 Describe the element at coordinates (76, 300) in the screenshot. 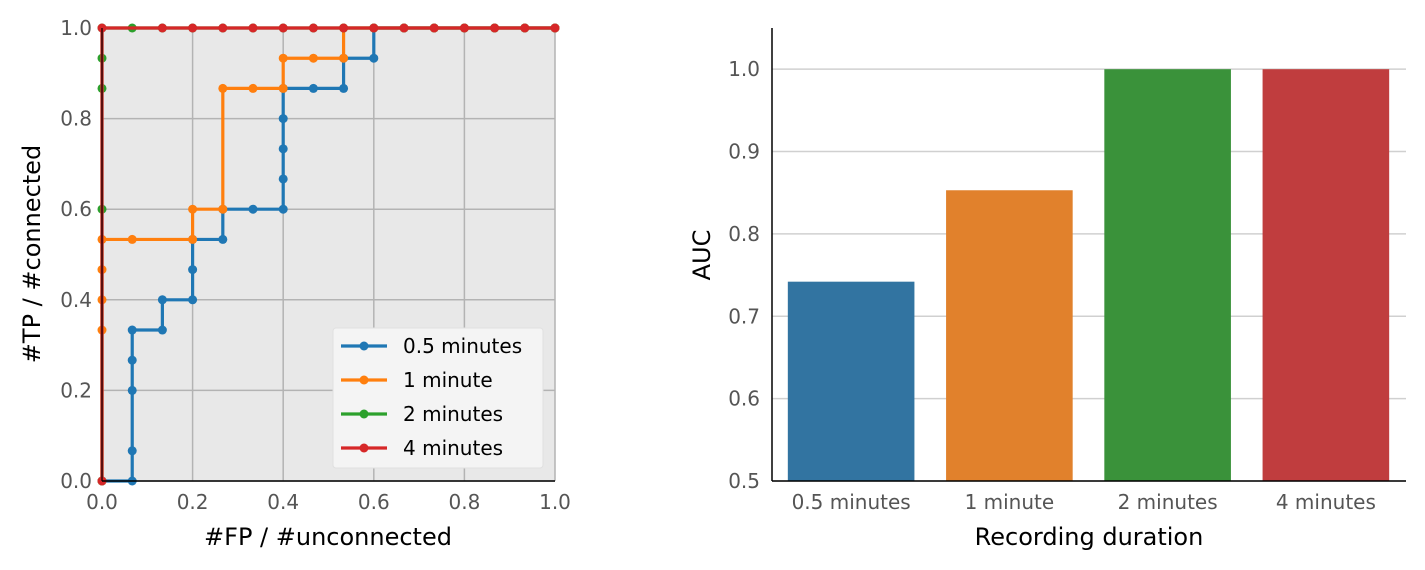

I see `roc-y-tick-label: 0.4` at that location.